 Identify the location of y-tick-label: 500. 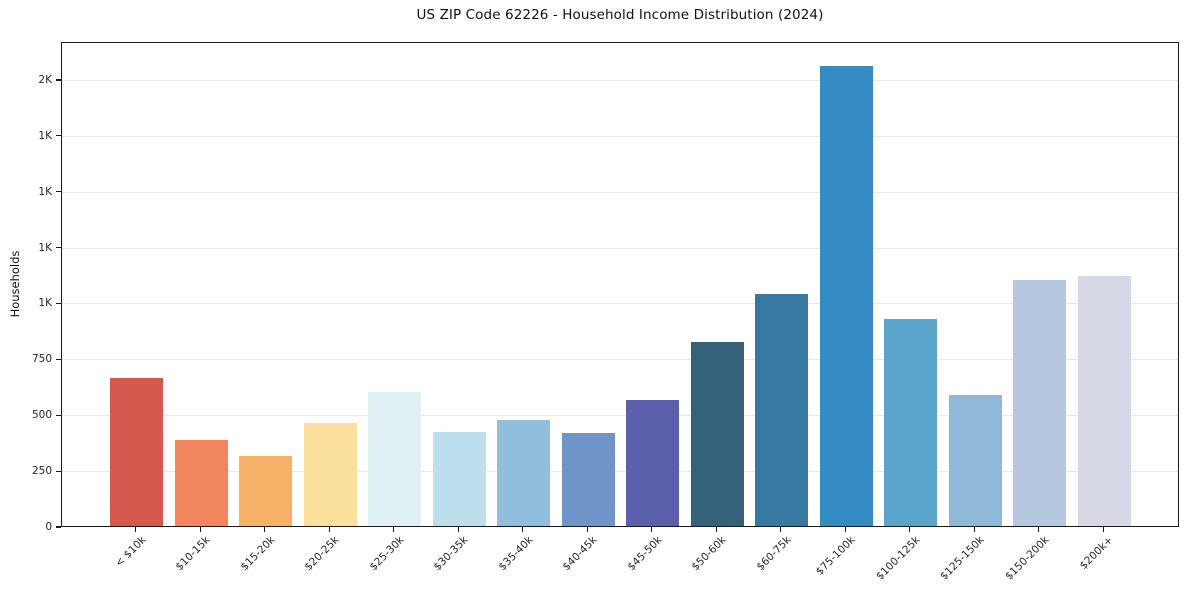
(41, 415).